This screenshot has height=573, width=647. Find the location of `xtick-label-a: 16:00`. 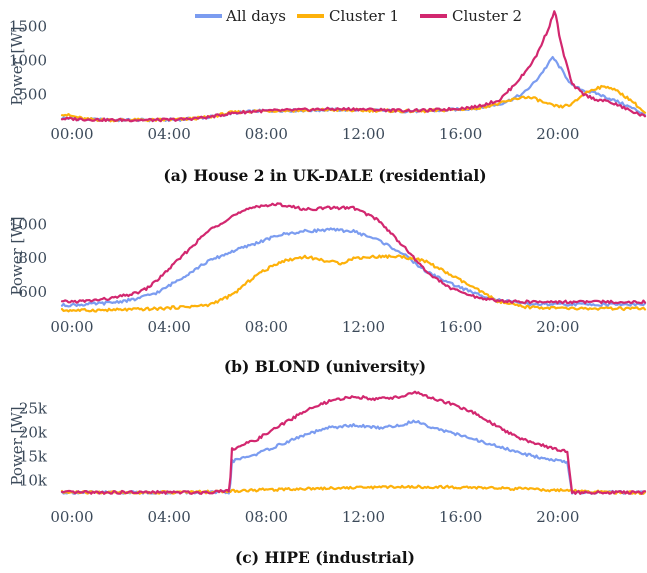

xtick-label-a: 16:00 is located at coordinates (460, 134).